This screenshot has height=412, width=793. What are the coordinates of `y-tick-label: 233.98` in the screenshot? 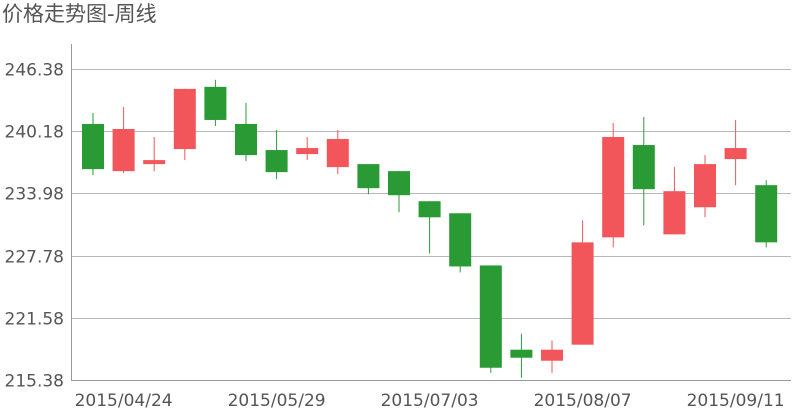 It's located at (34, 195).